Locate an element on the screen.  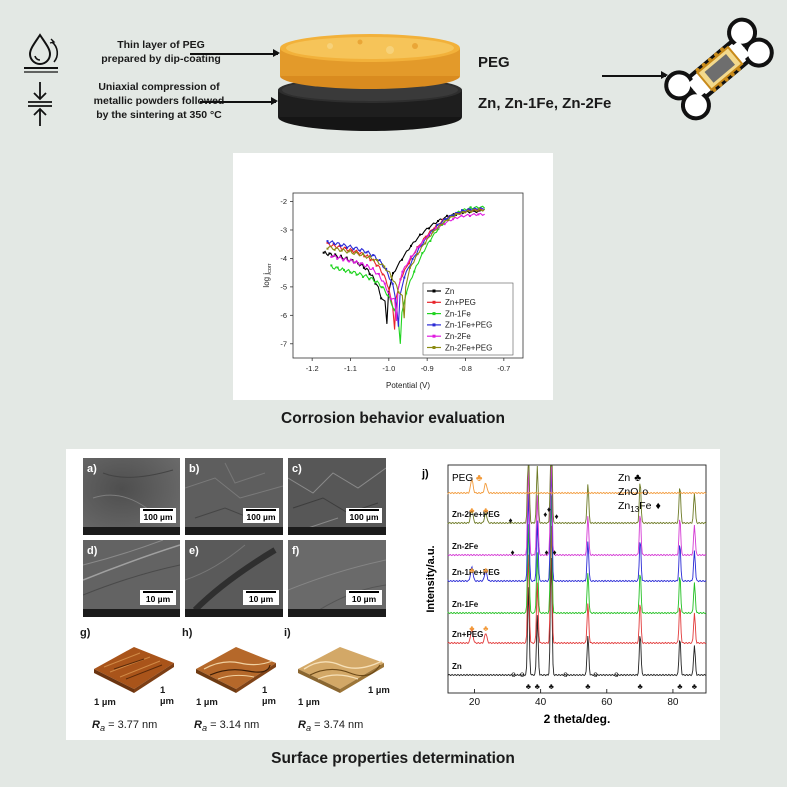
y-tick-label: -6 is located at coordinates (283, 315).